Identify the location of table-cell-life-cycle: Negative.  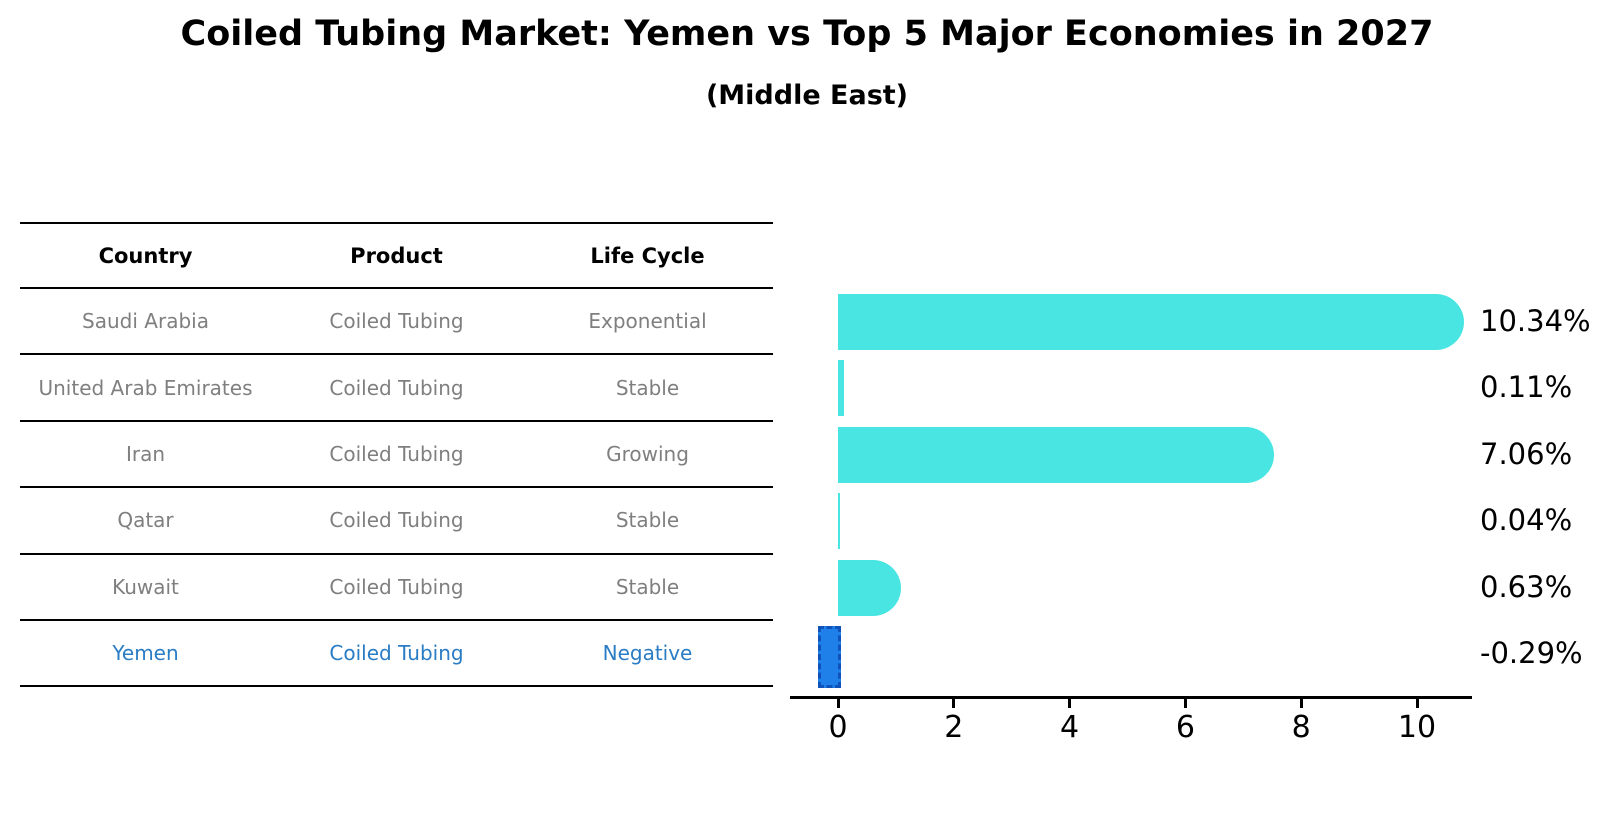
(647, 653).